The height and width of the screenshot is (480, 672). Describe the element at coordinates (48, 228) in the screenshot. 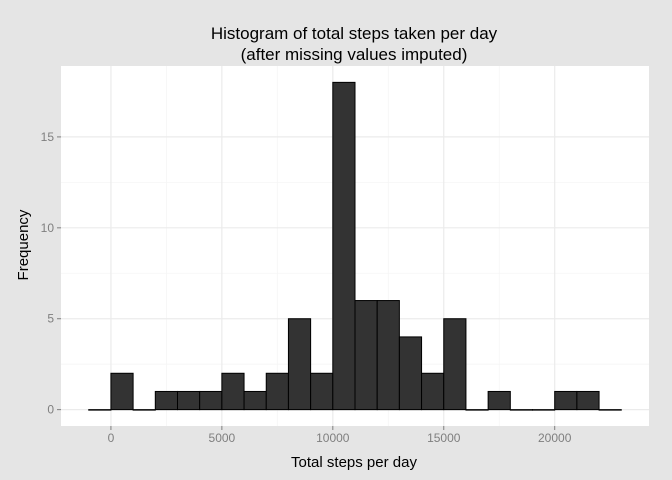

I see `y-tick-label: 10` at that location.